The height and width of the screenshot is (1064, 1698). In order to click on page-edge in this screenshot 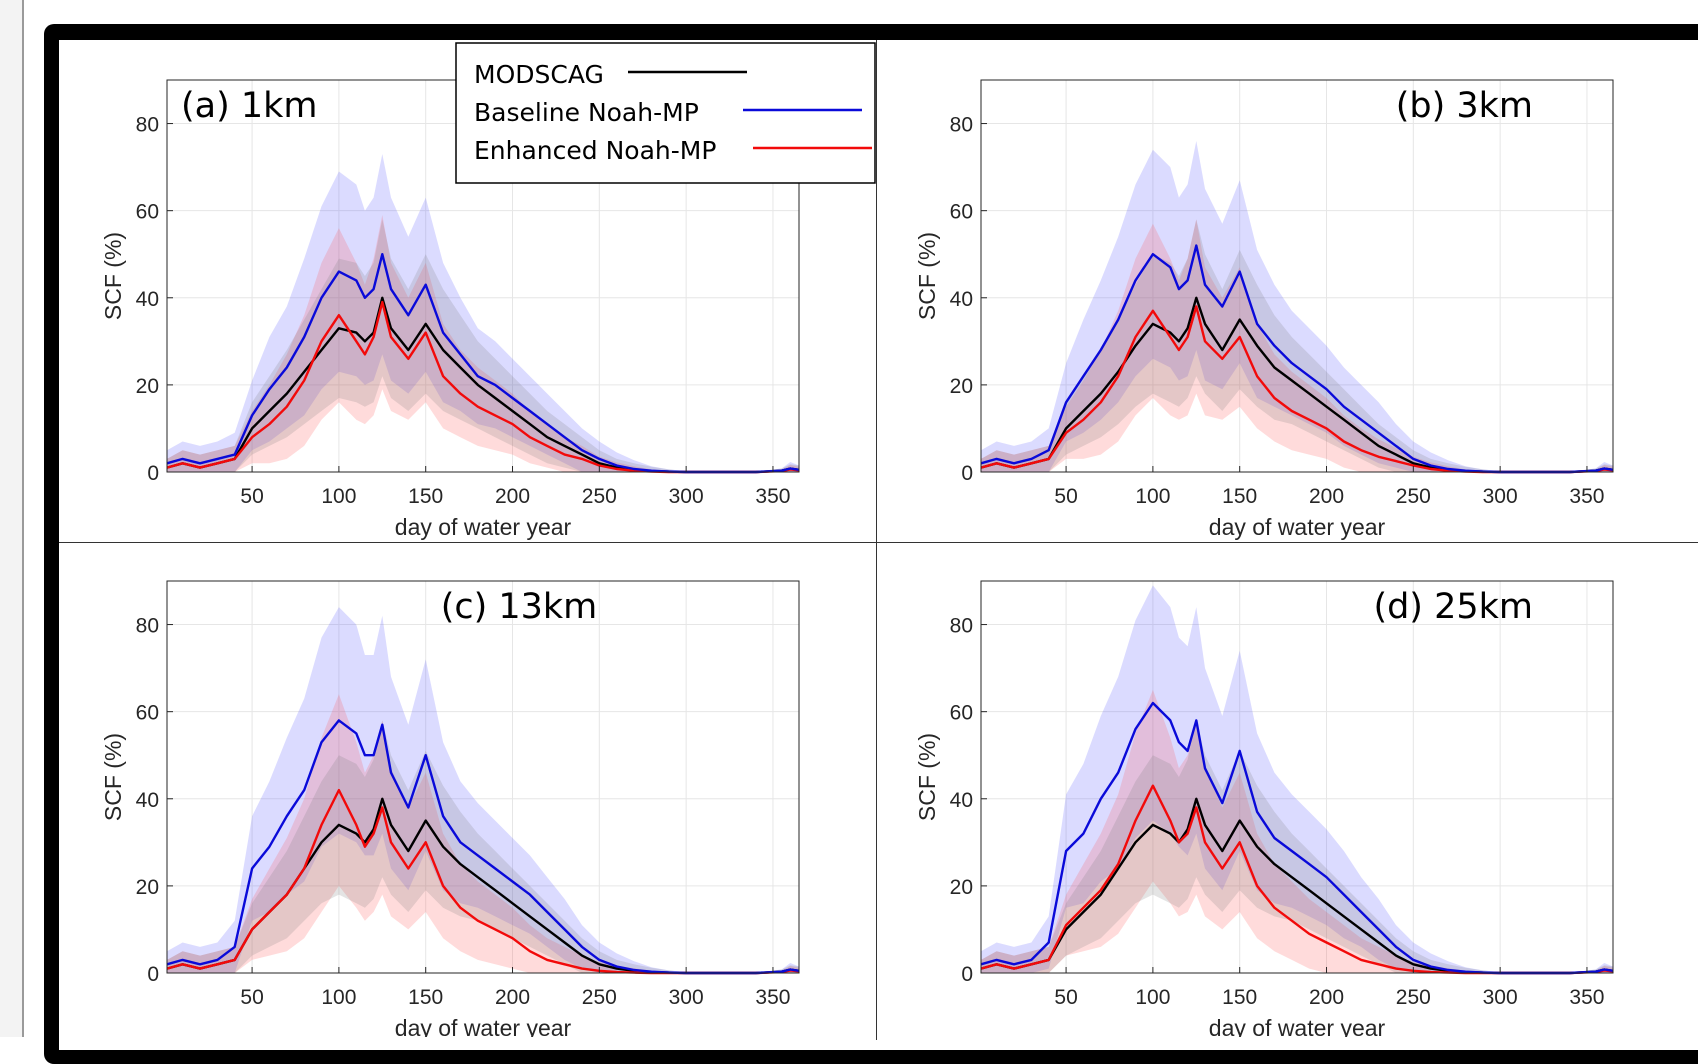, I will do `click(12, 518)`.